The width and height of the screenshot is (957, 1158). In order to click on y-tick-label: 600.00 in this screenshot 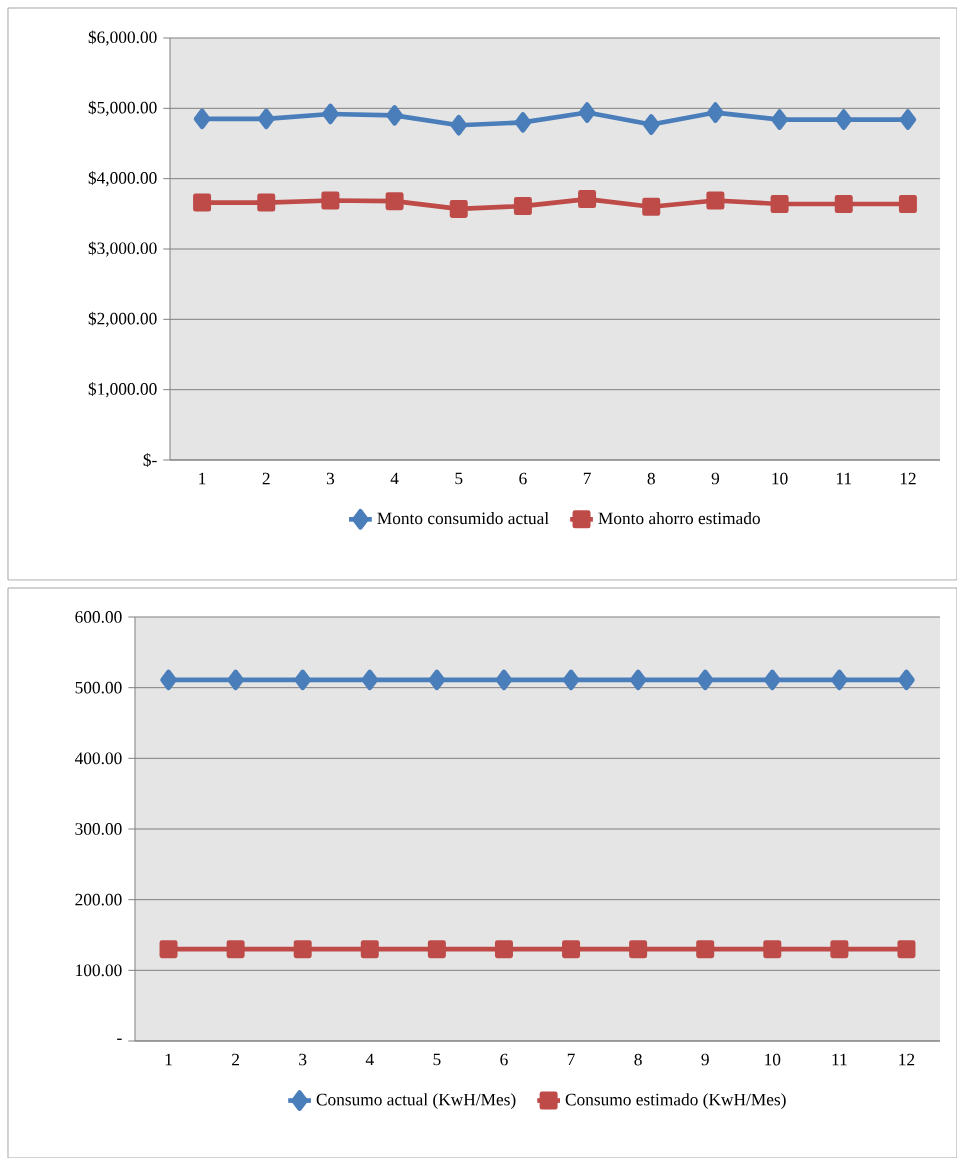, I will do `click(98, 617)`.